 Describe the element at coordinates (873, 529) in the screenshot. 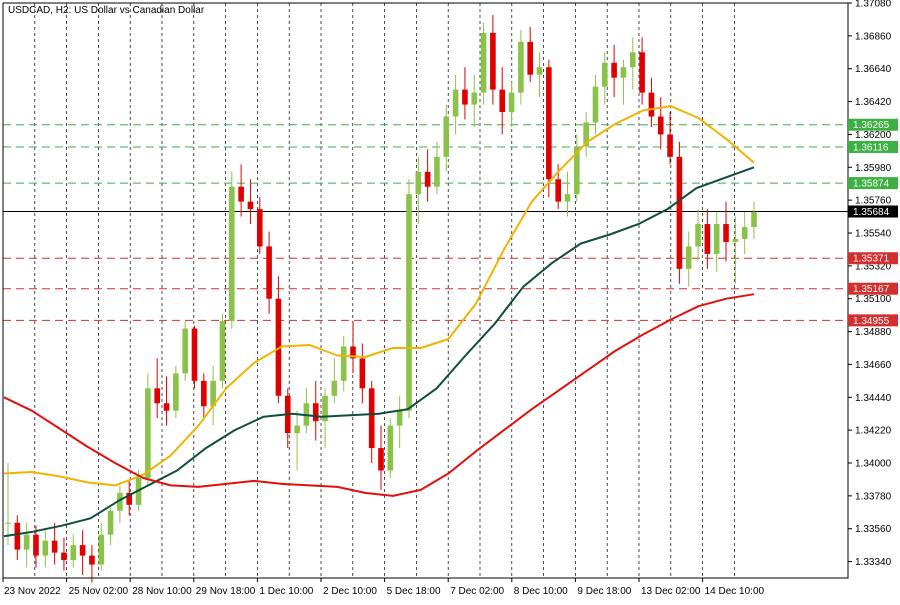

I see `y-tick-label: 1.33560` at that location.